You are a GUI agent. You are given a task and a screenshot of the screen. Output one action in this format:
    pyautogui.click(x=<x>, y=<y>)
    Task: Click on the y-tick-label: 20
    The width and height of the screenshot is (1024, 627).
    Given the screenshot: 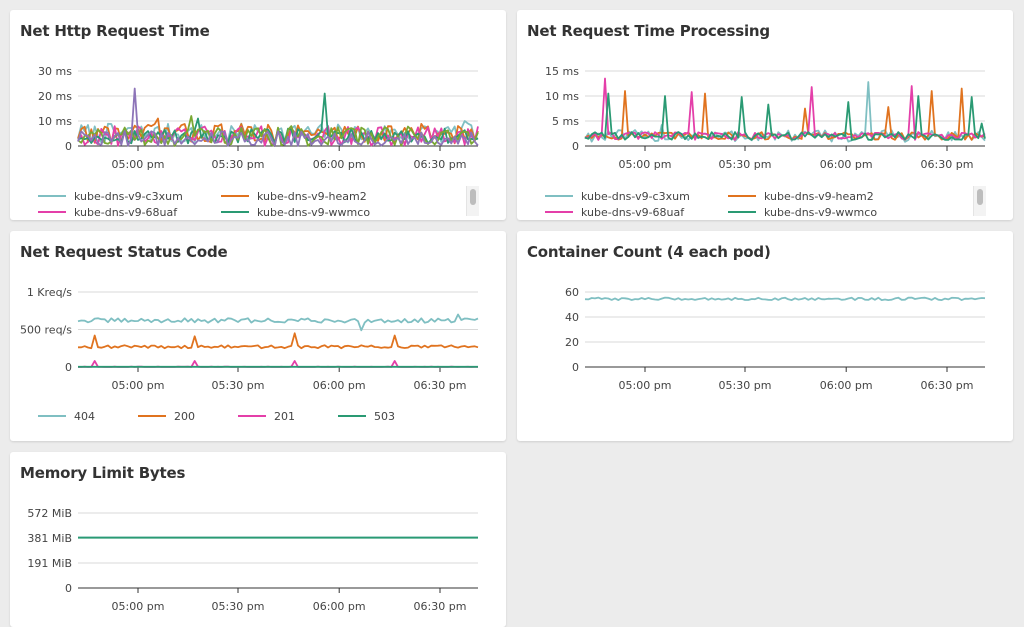 What is the action you would take?
    pyautogui.click(x=572, y=342)
    